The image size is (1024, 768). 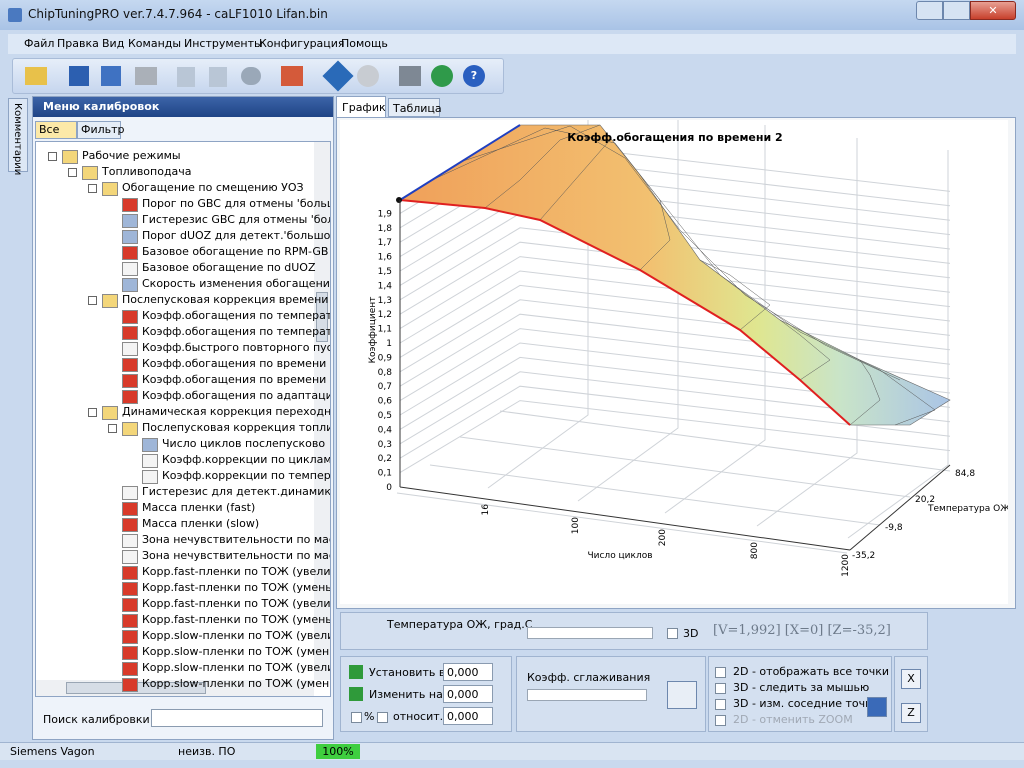 What do you see at coordinates (246, 459) in the screenshot?
I see `tree-label: Коэфф.коррекции по циклам` at bounding box center [246, 459].